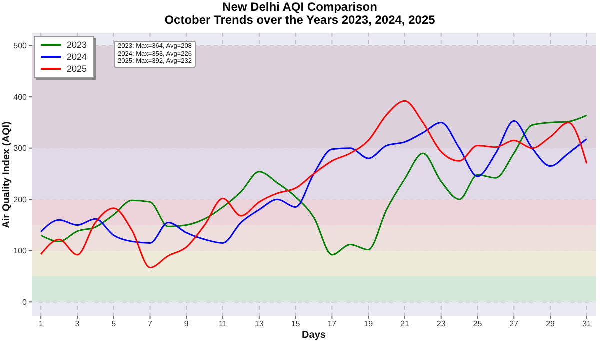 The image size is (600, 341). What do you see at coordinates (405, 324) in the screenshot?
I see `x-tick-label: 21` at bounding box center [405, 324].